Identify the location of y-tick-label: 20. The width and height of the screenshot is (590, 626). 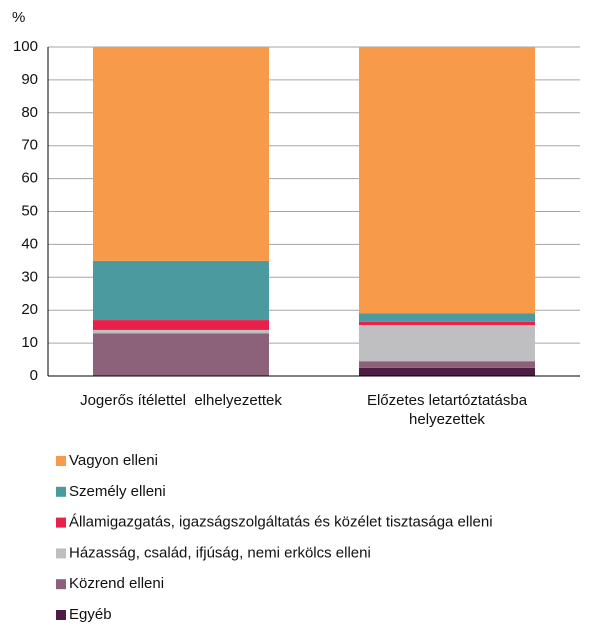
(29, 309).